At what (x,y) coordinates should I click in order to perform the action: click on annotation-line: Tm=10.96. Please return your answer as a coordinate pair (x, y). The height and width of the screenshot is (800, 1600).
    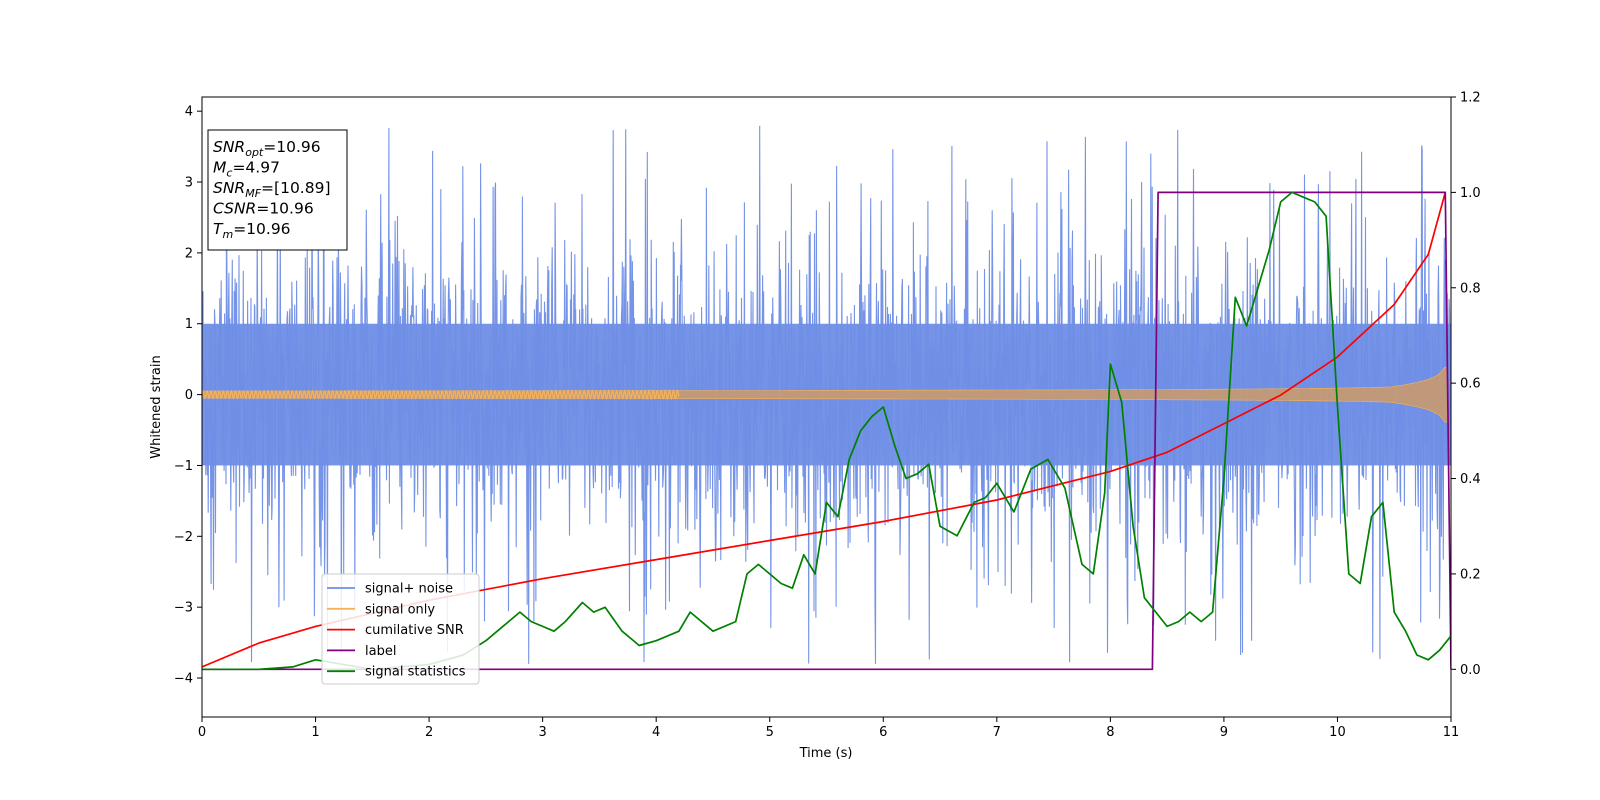
    Looking at the image, I should click on (252, 230).